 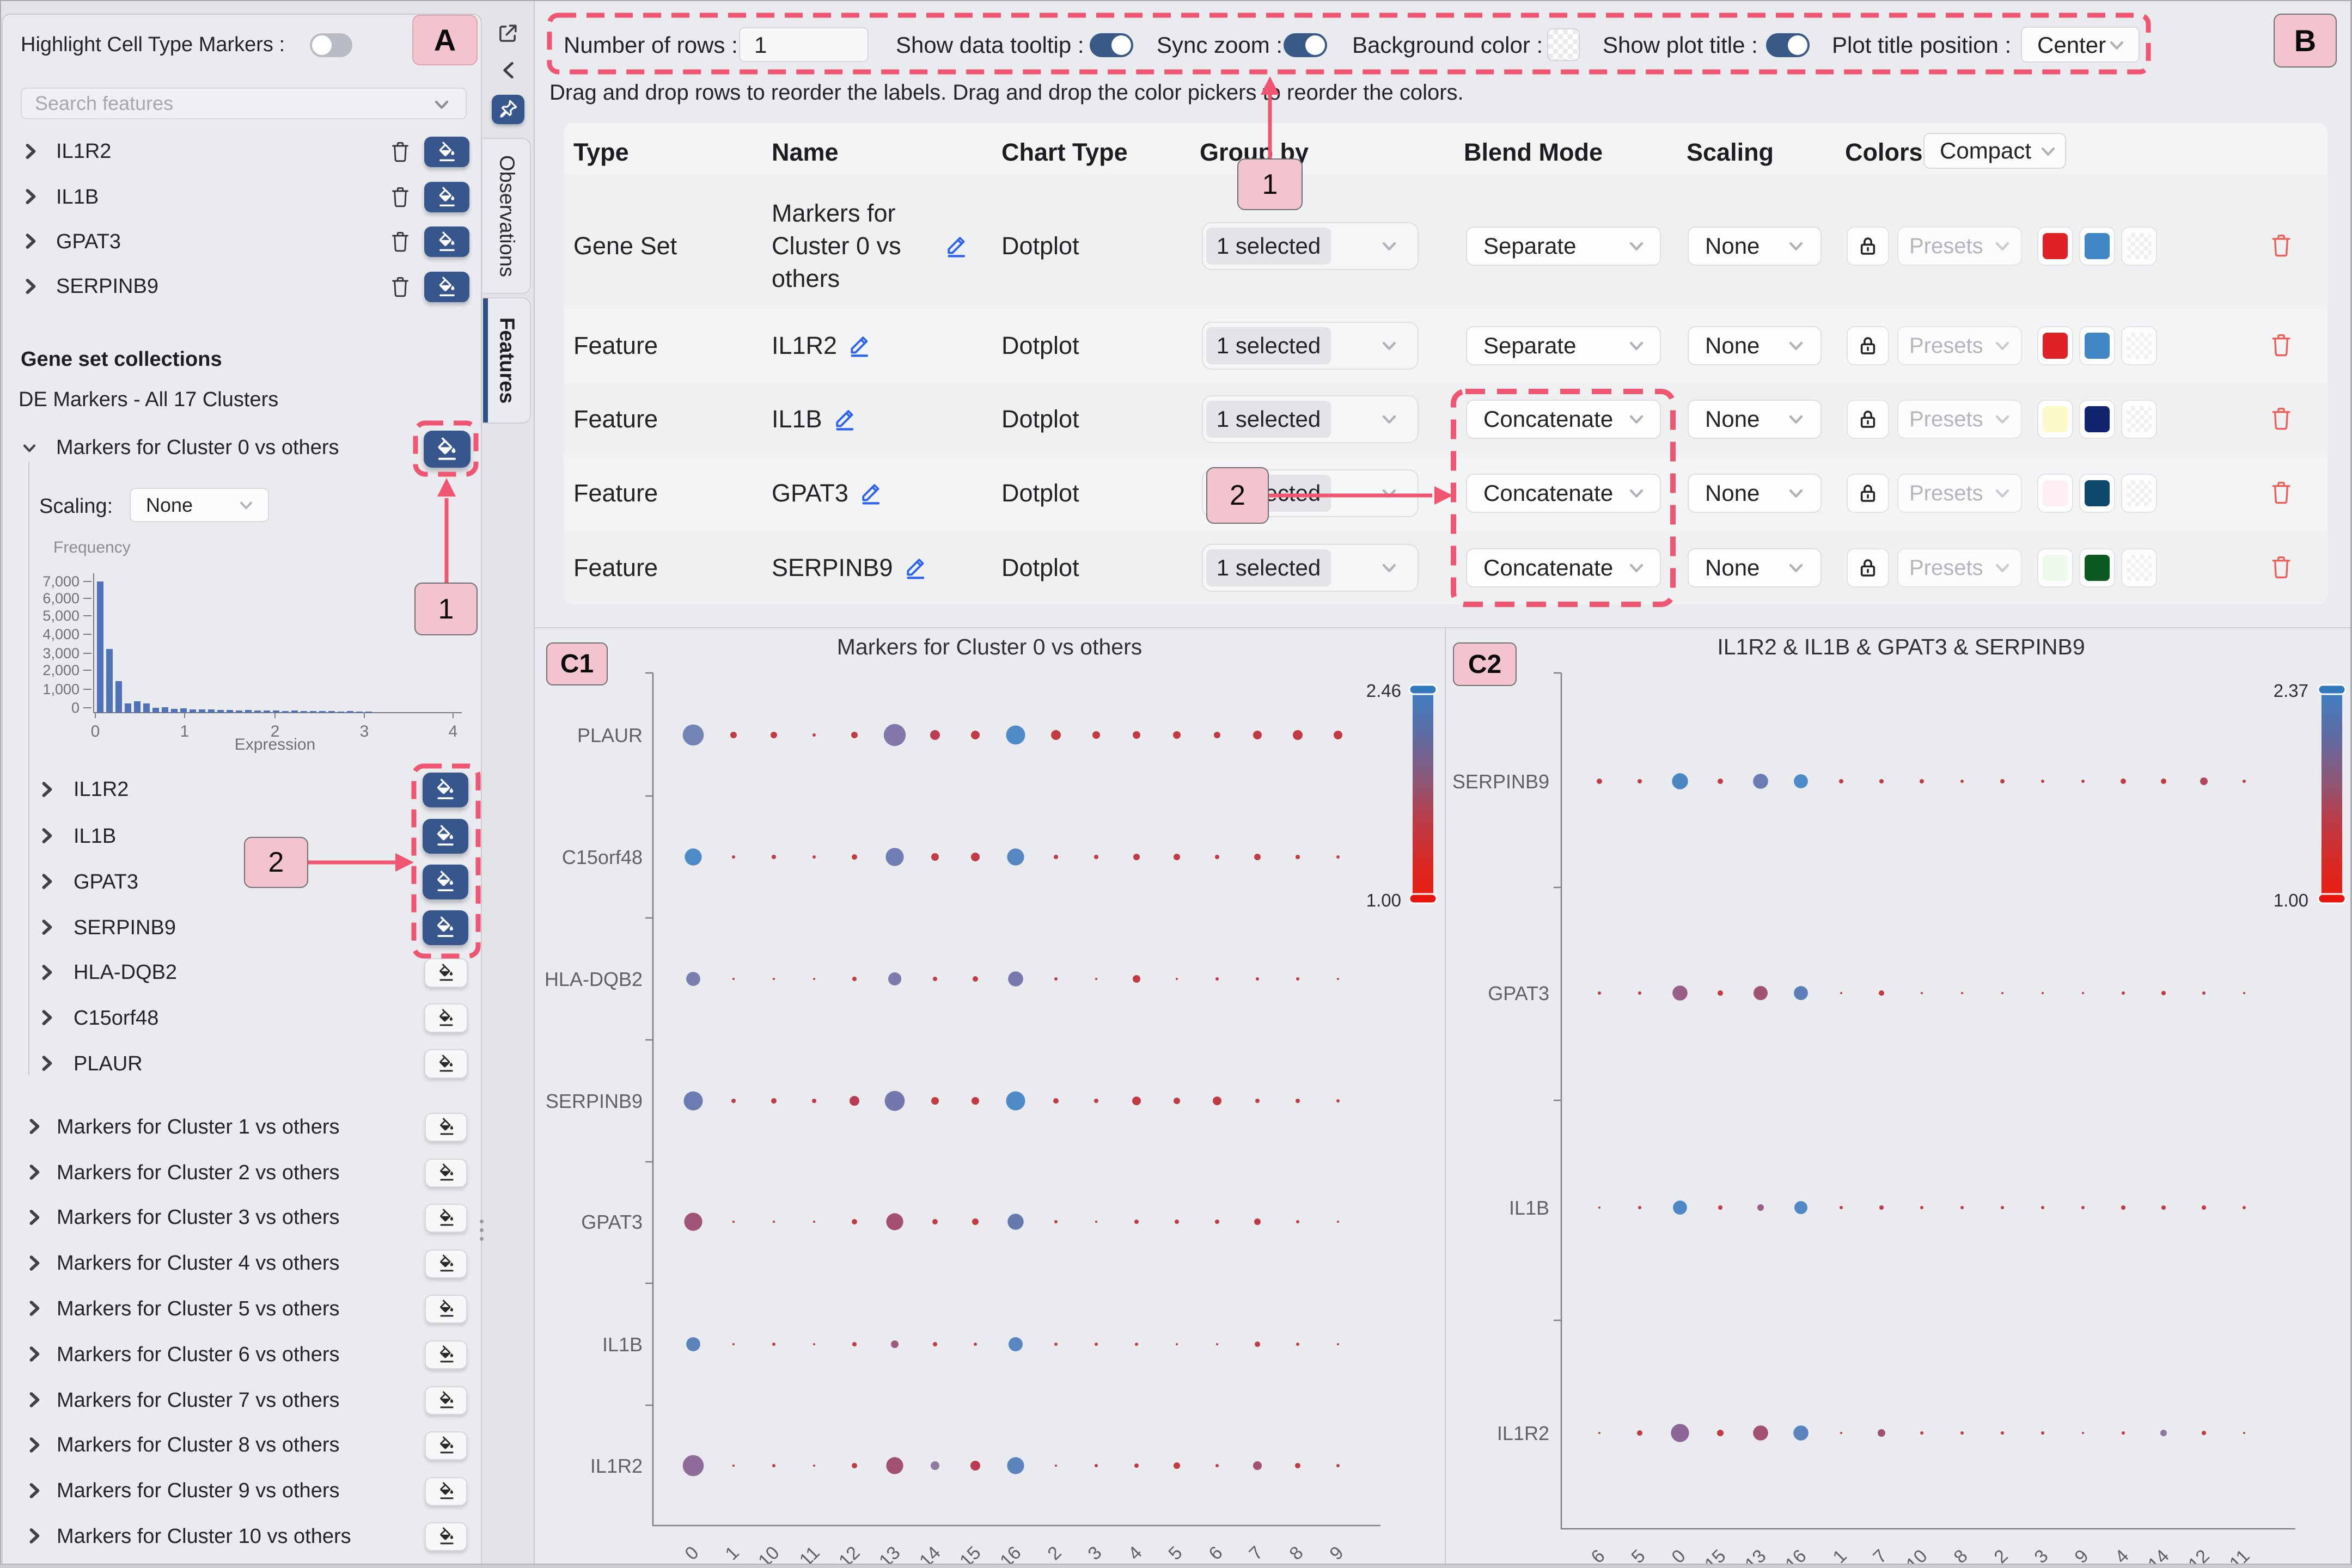 What do you see at coordinates (610, 735) in the screenshot?
I see `svg-text: PLAUR` at bounding box center [610, 735].